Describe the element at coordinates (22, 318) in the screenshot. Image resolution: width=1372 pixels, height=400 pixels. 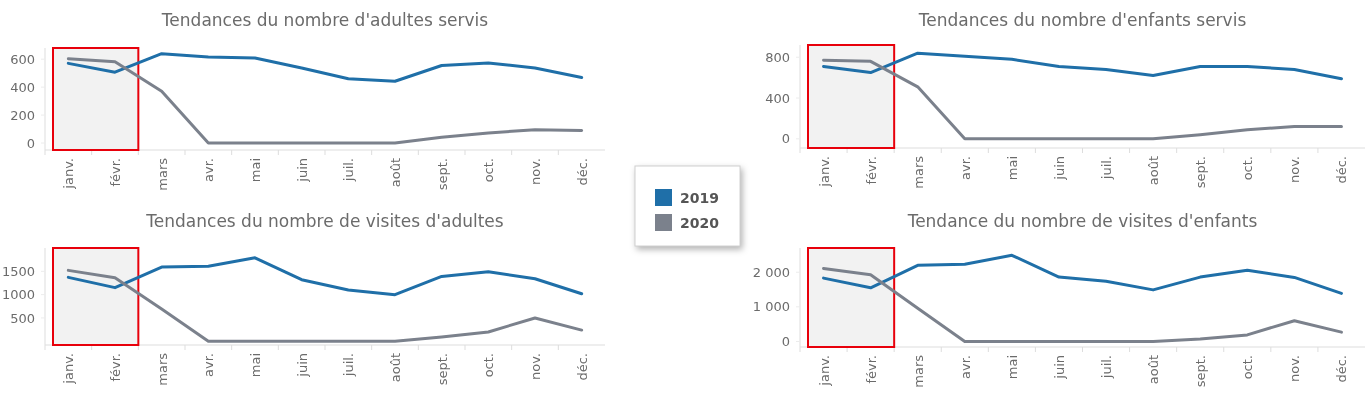
I see `y-tick-label: 500` at that location.